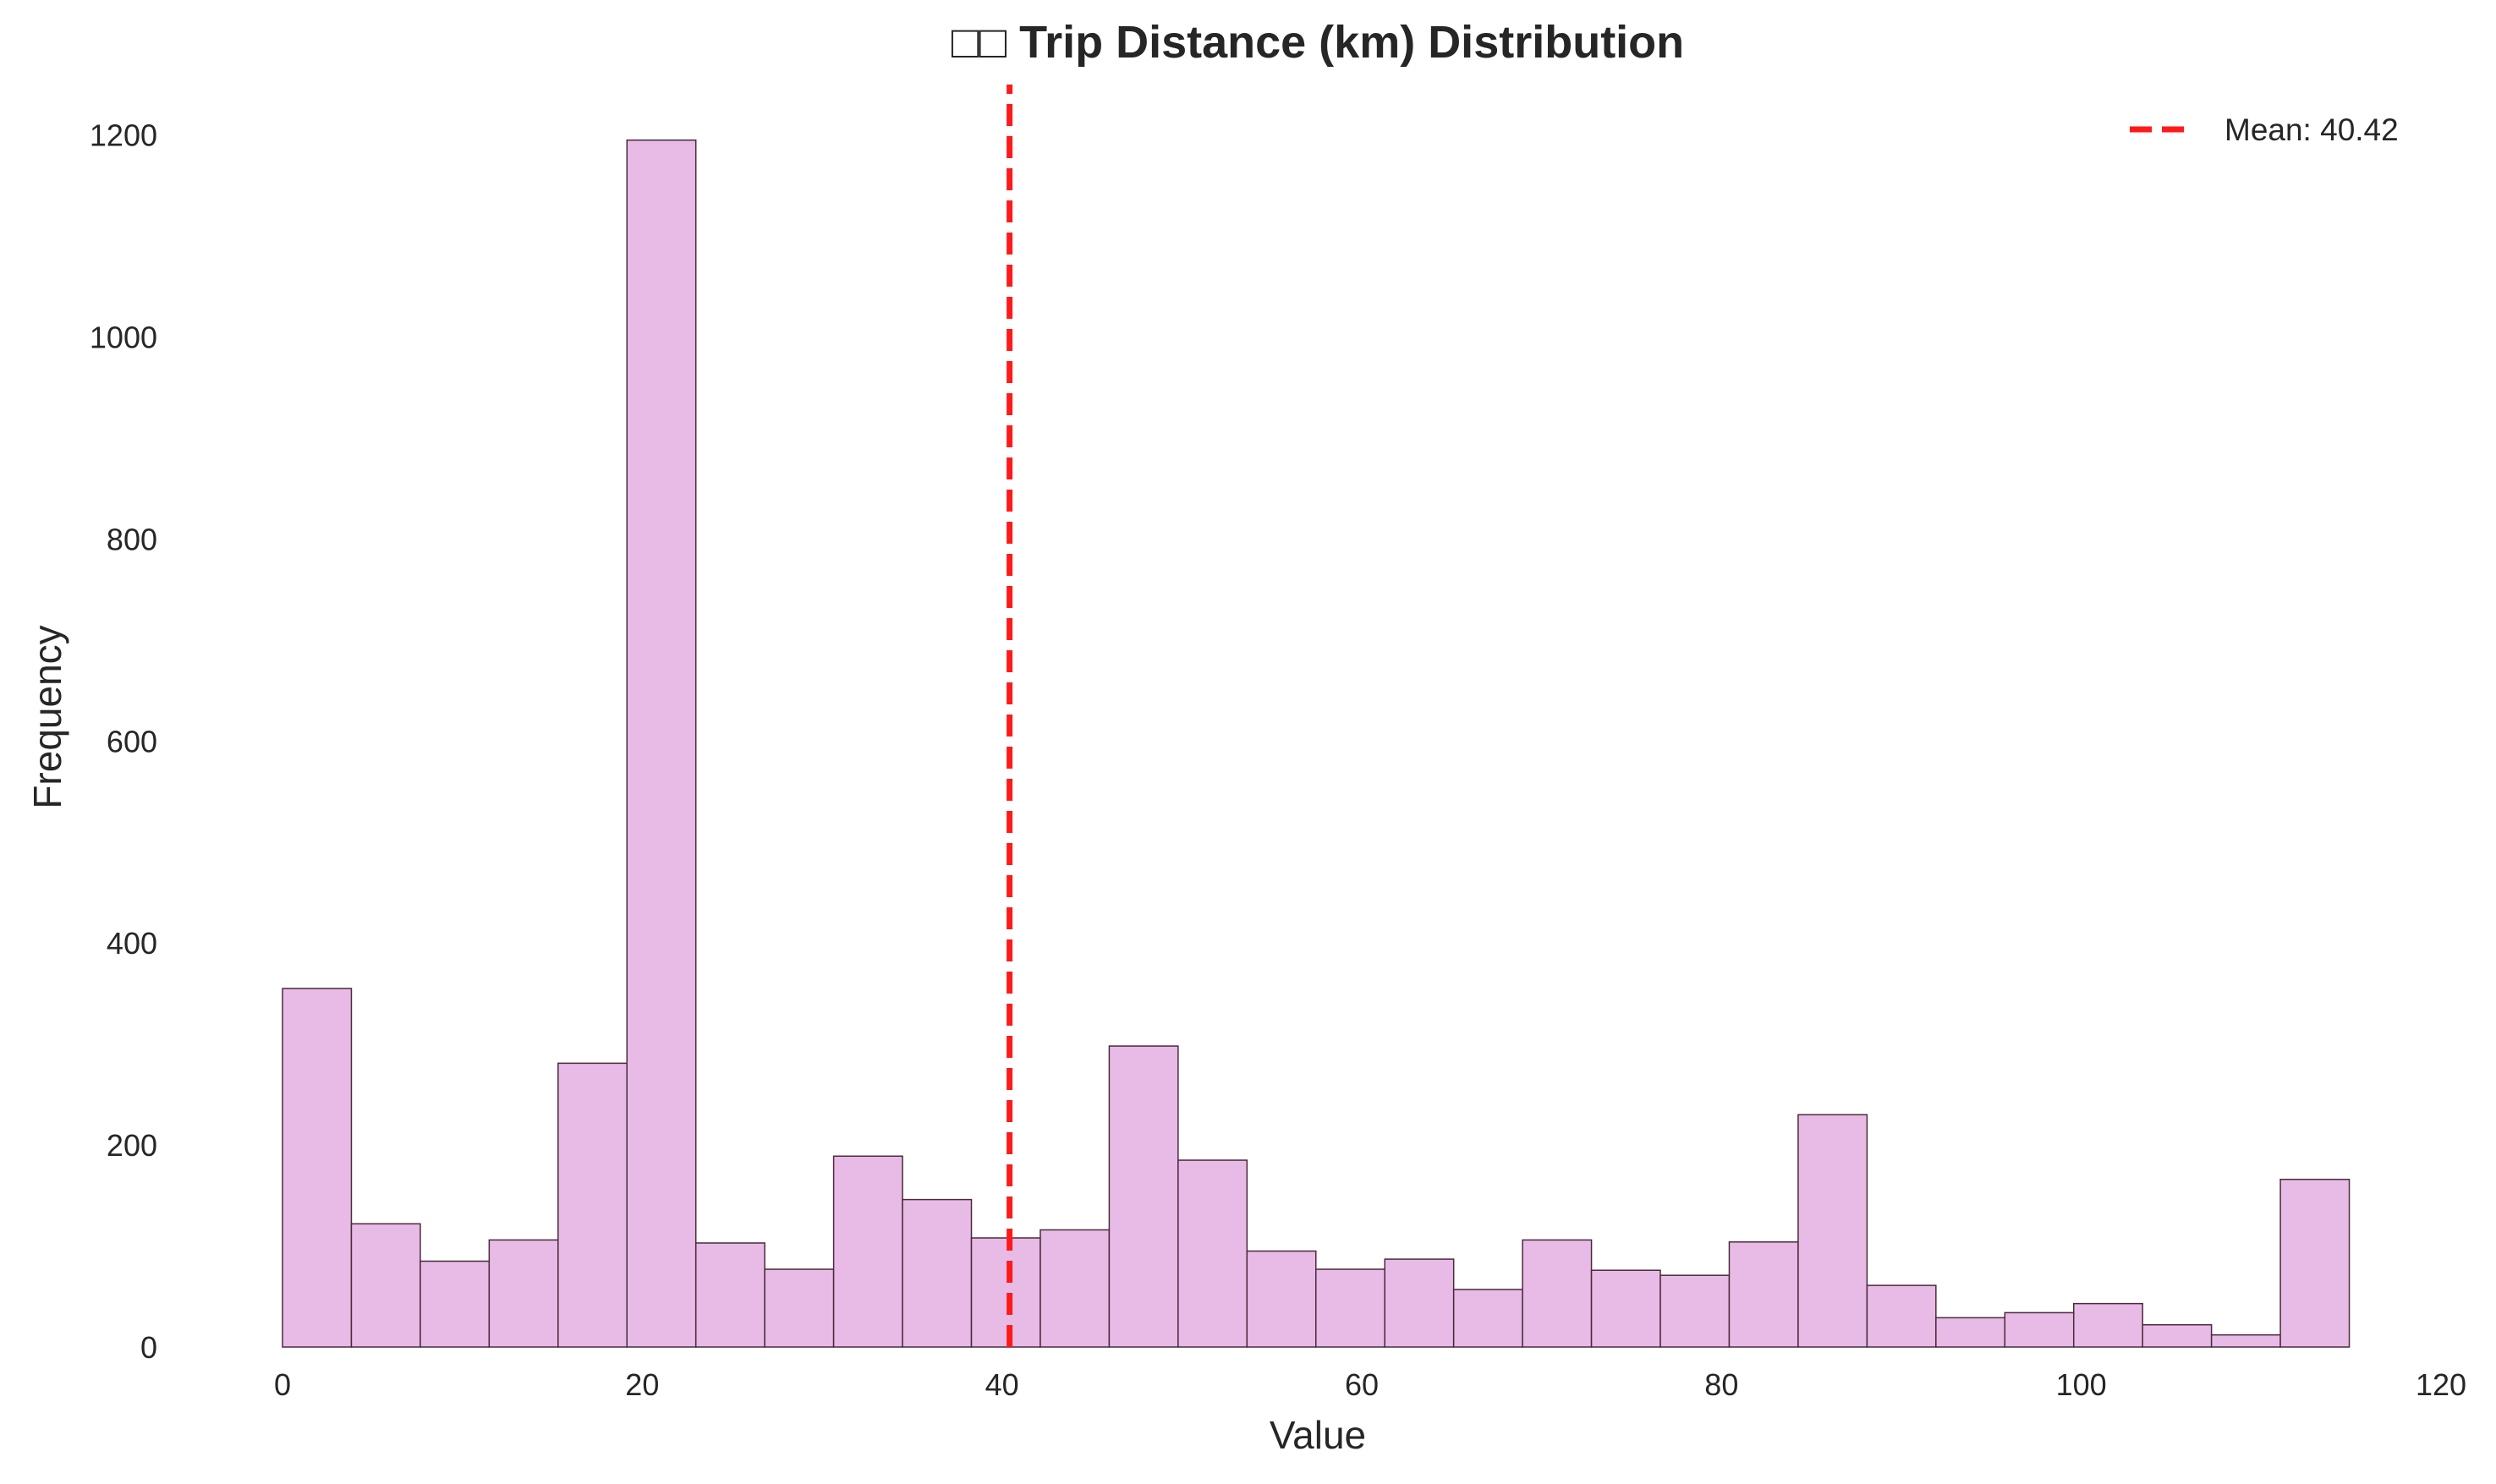 The height and width of the screenshot is (1484, 2496). Describe the element at coordinates (1362, 1384) in the screenshot. I see `x-tick-label: 60` at that location.